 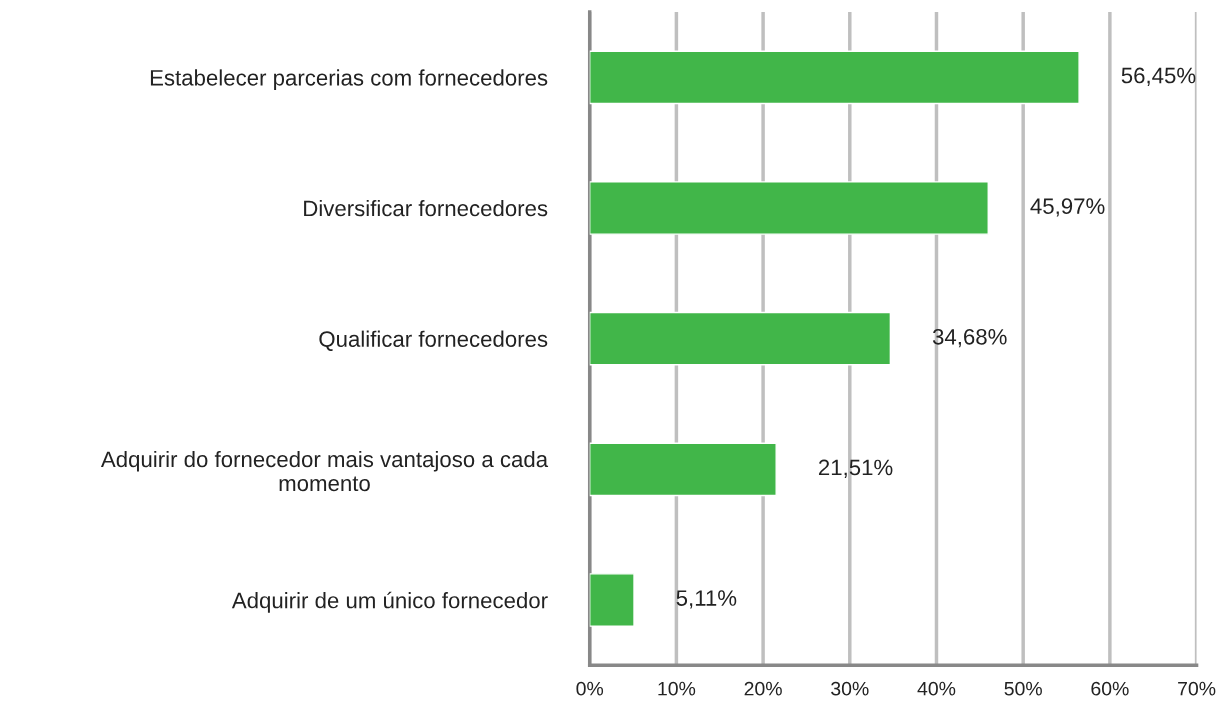 I want to click on data-label: 45,97%, so click(x=1067, y=207).